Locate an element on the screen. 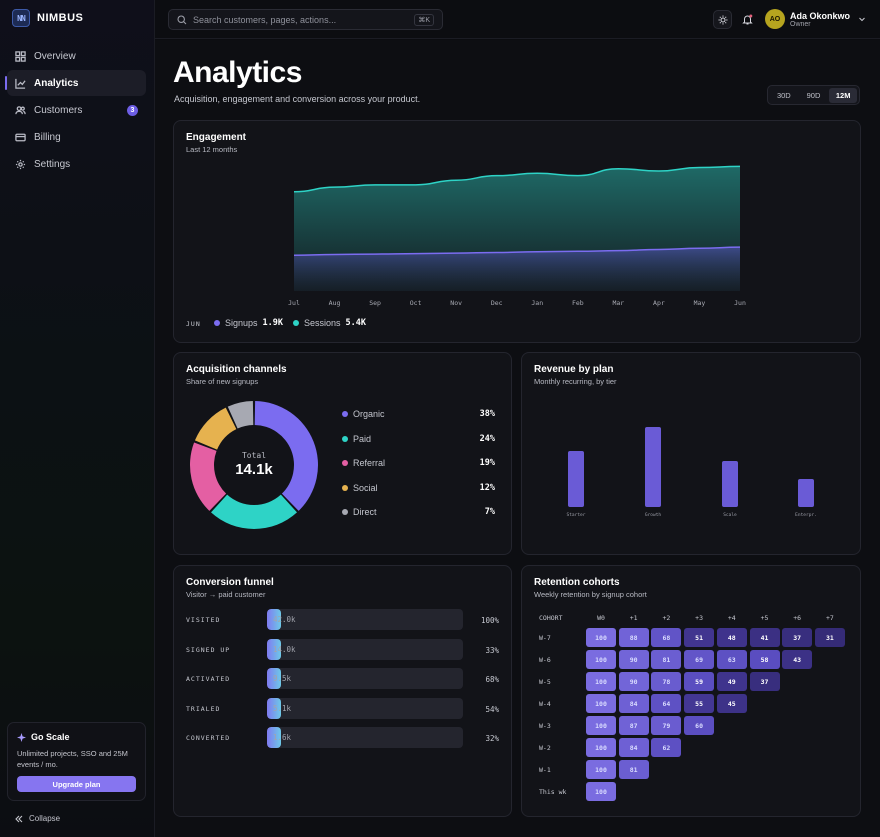 This screenshot has height=837, width=880. cohort-cell: 48 is located at coordinates (731, 637).